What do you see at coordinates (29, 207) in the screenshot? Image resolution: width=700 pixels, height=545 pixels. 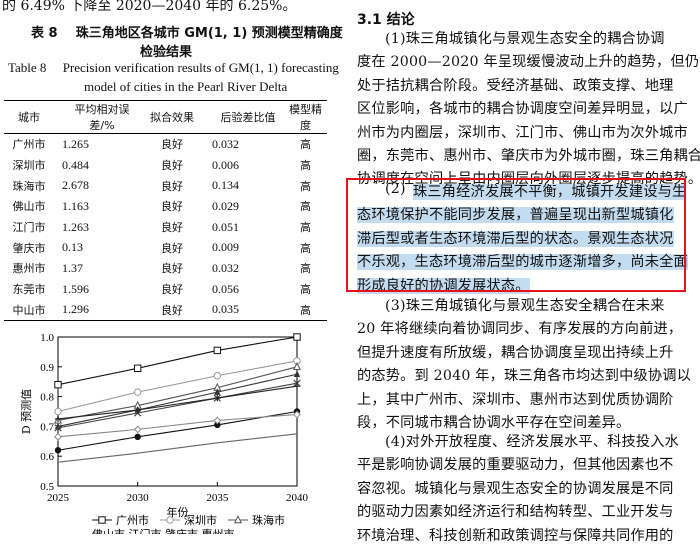 I see `cell-city: 佛山市` at bounding box center [29, 207].